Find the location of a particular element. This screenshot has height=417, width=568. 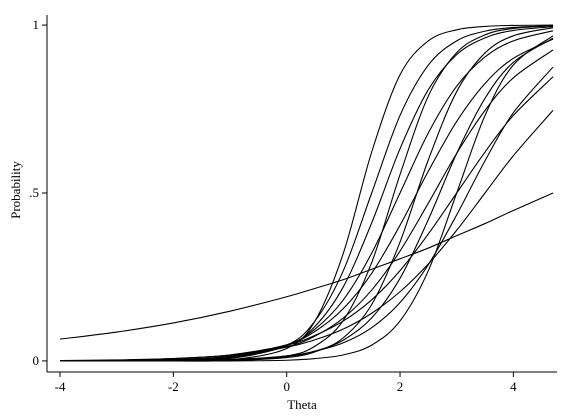

y-tick-label: .5 is located at coordinates (34, 192).